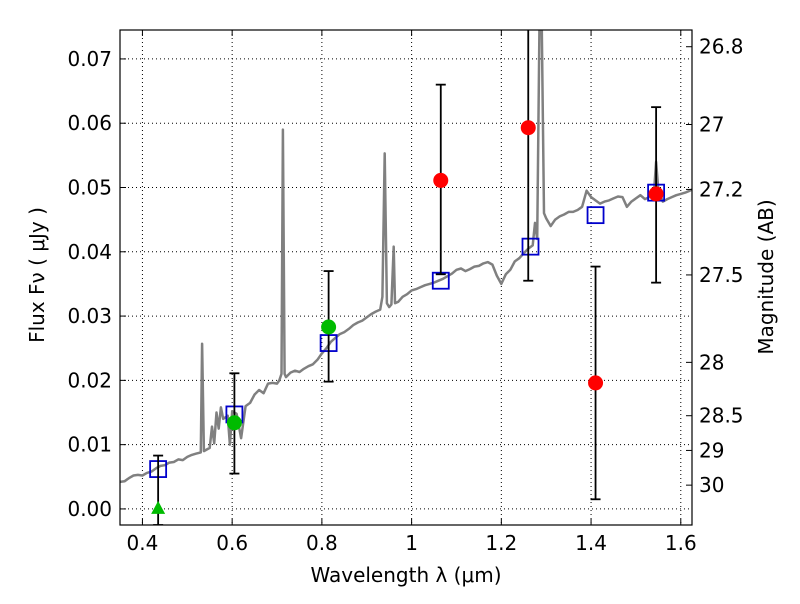 Image resolution: width=800 pixels, height=604 pixels. I want to click on x-tick-label: 1, so click(411, 543).